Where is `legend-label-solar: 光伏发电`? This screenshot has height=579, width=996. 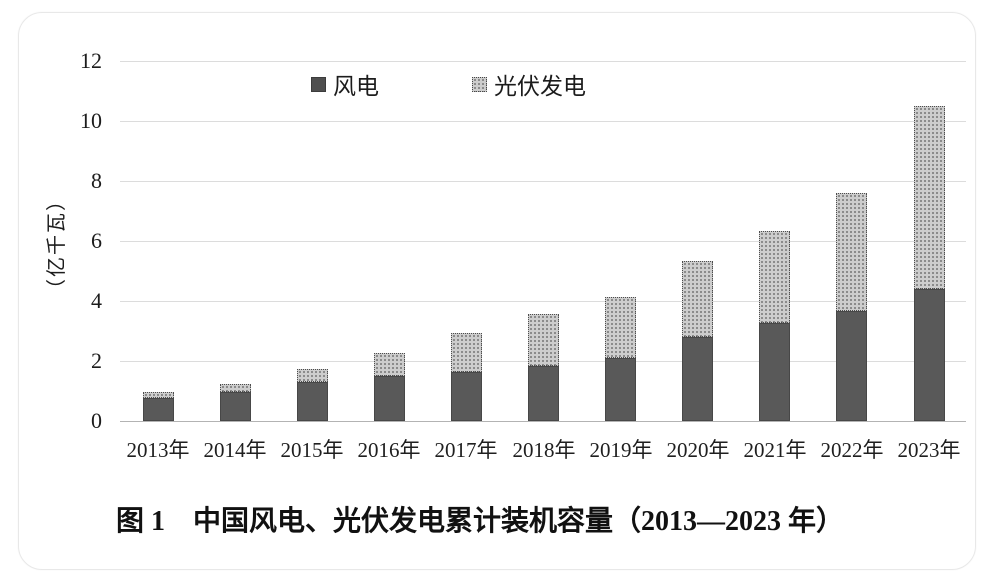
legend-label-solar: 光伏发电 is located at coordinates (540, 86).